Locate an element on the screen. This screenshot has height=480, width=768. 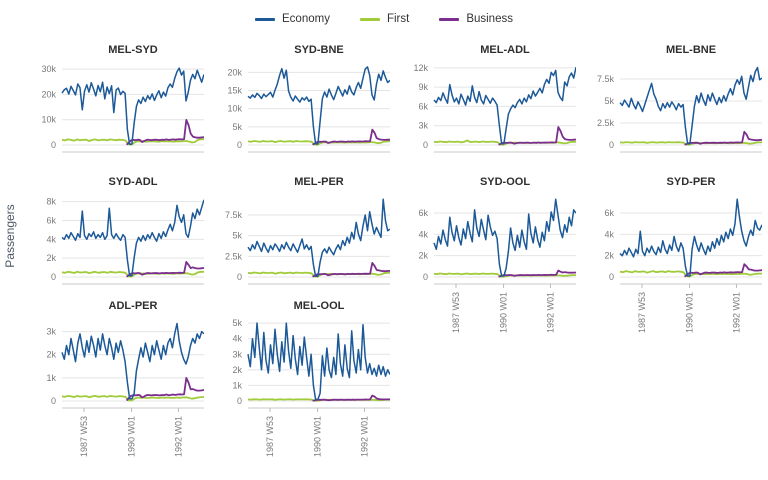
facet-title: MEL-PER is located at coordinates (319, 182).